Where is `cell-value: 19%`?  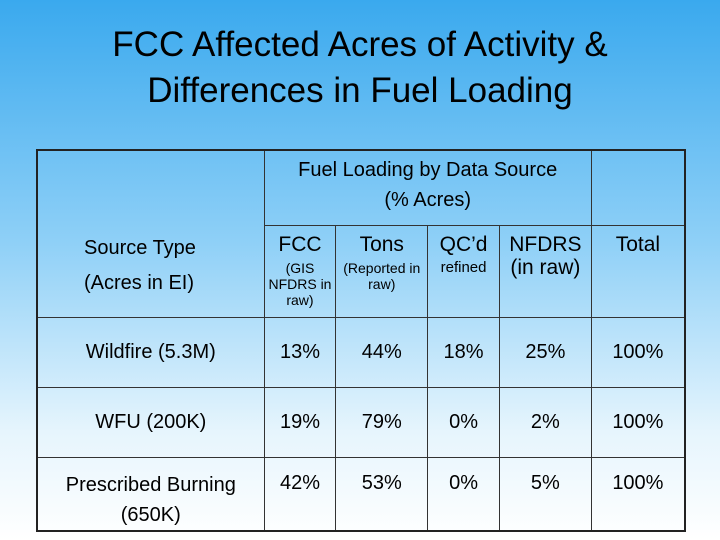
cell-value: 19% is located at coordinates (300, 422).